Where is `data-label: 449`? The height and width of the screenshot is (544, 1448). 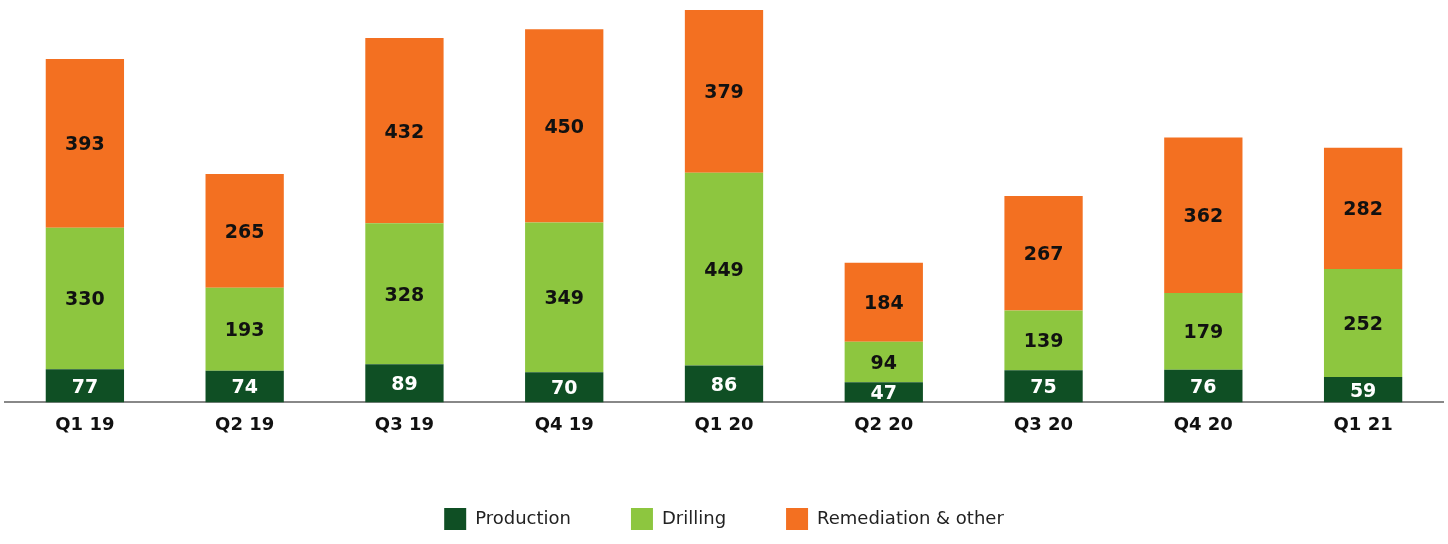
data-label: 449 is located at coordinates (724, 269).